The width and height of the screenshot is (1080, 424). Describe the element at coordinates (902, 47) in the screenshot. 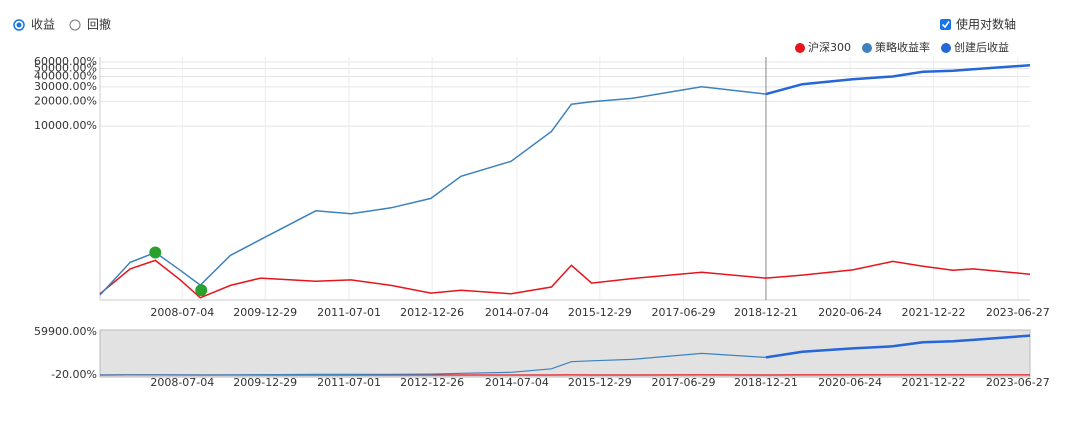

I see `legend-label: 策略收益率` at that location.